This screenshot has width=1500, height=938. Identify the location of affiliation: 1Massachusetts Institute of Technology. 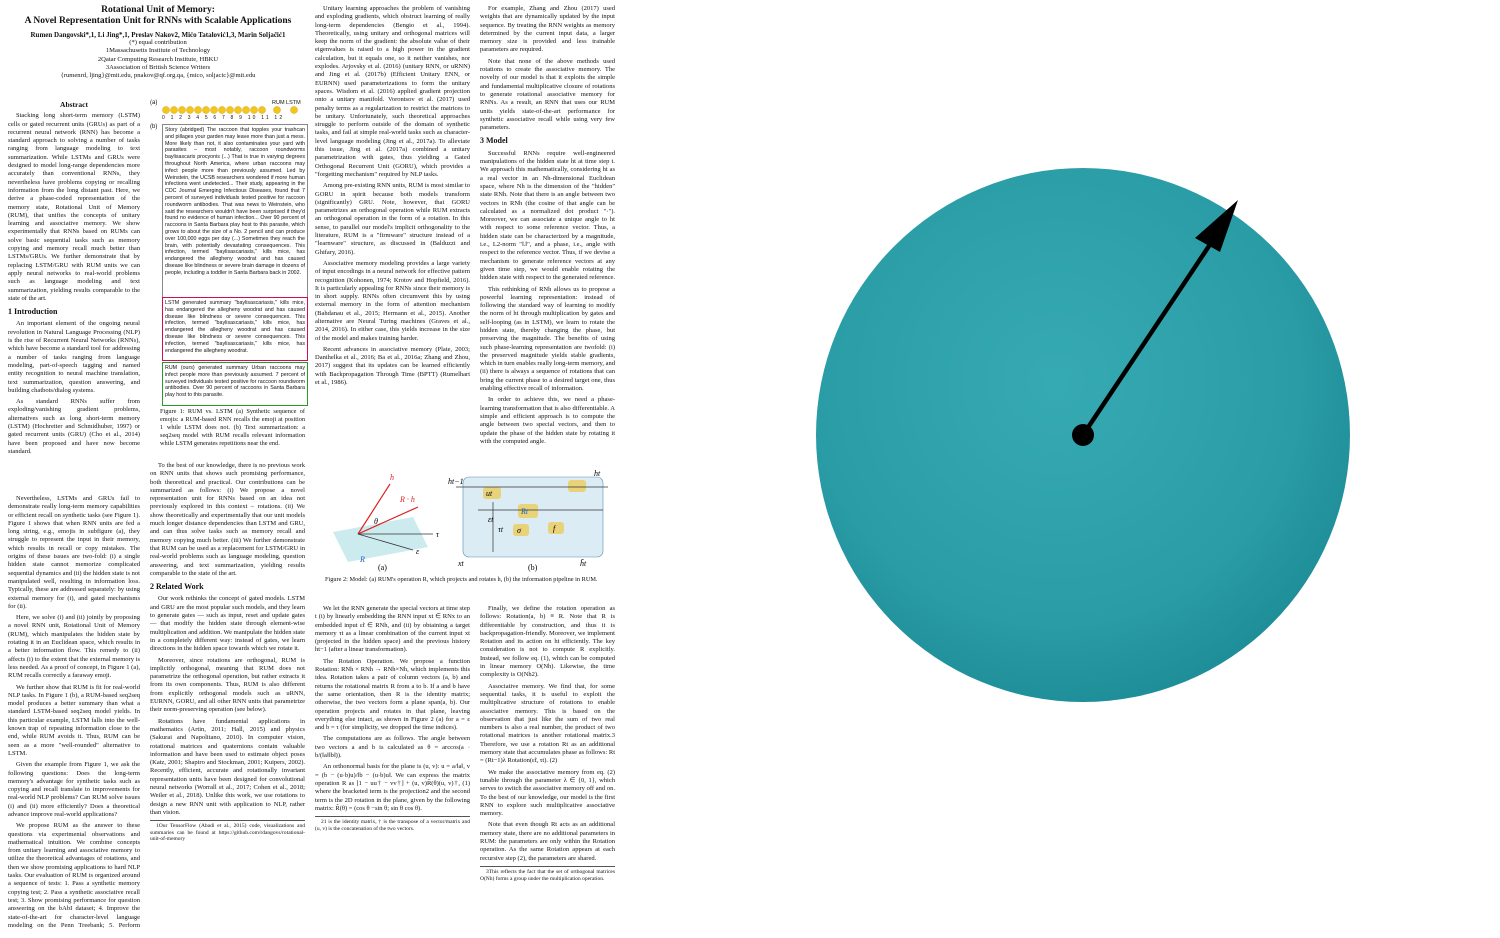
(158, 51).